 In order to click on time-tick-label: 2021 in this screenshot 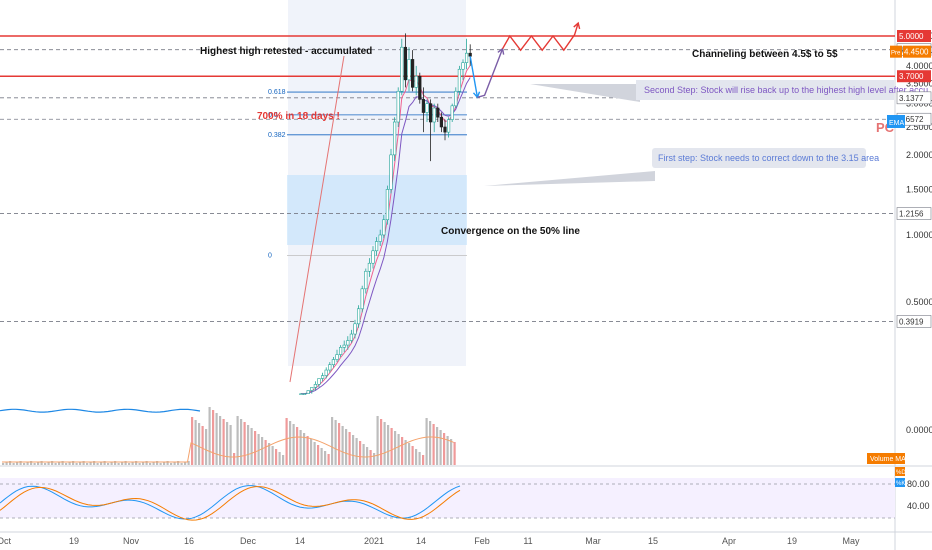, I will do `click(374, 541)`.